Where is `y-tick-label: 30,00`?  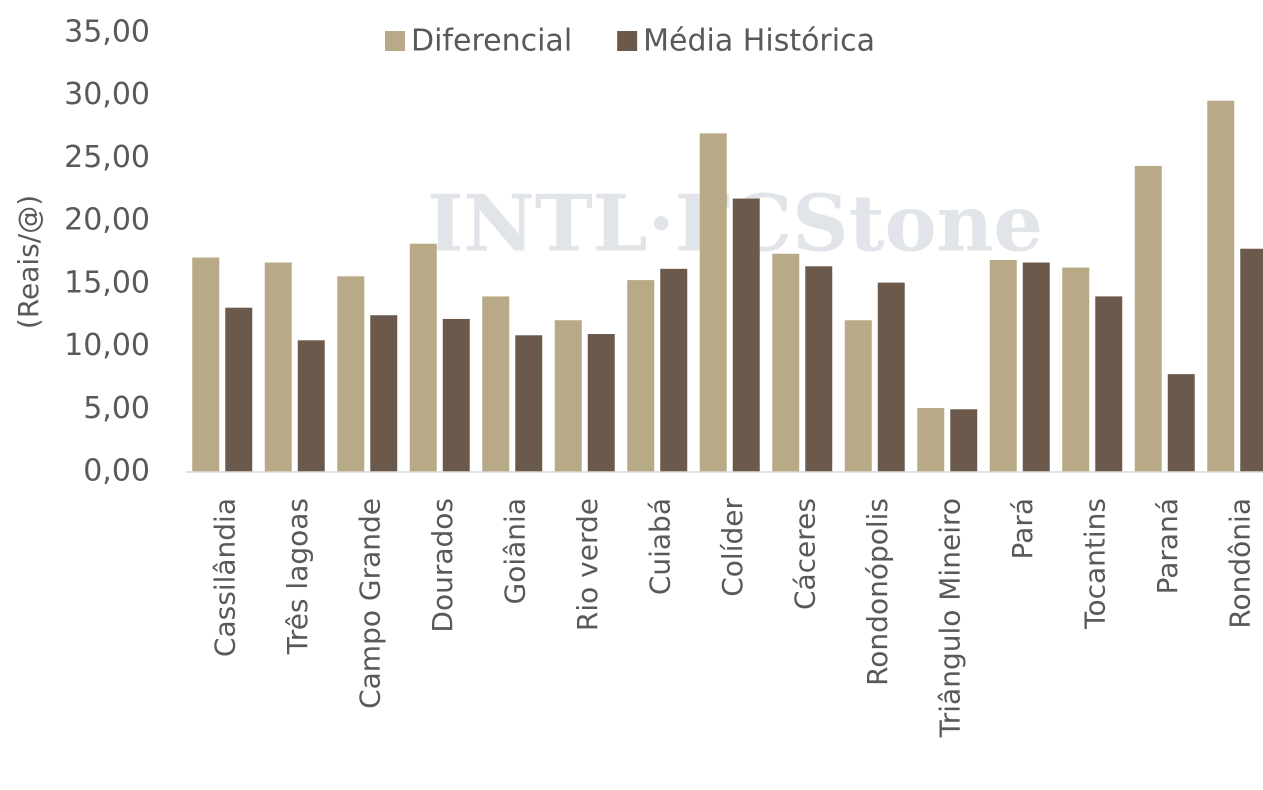
y-tick-label: 30,00 is located at coordinates (107, 94).